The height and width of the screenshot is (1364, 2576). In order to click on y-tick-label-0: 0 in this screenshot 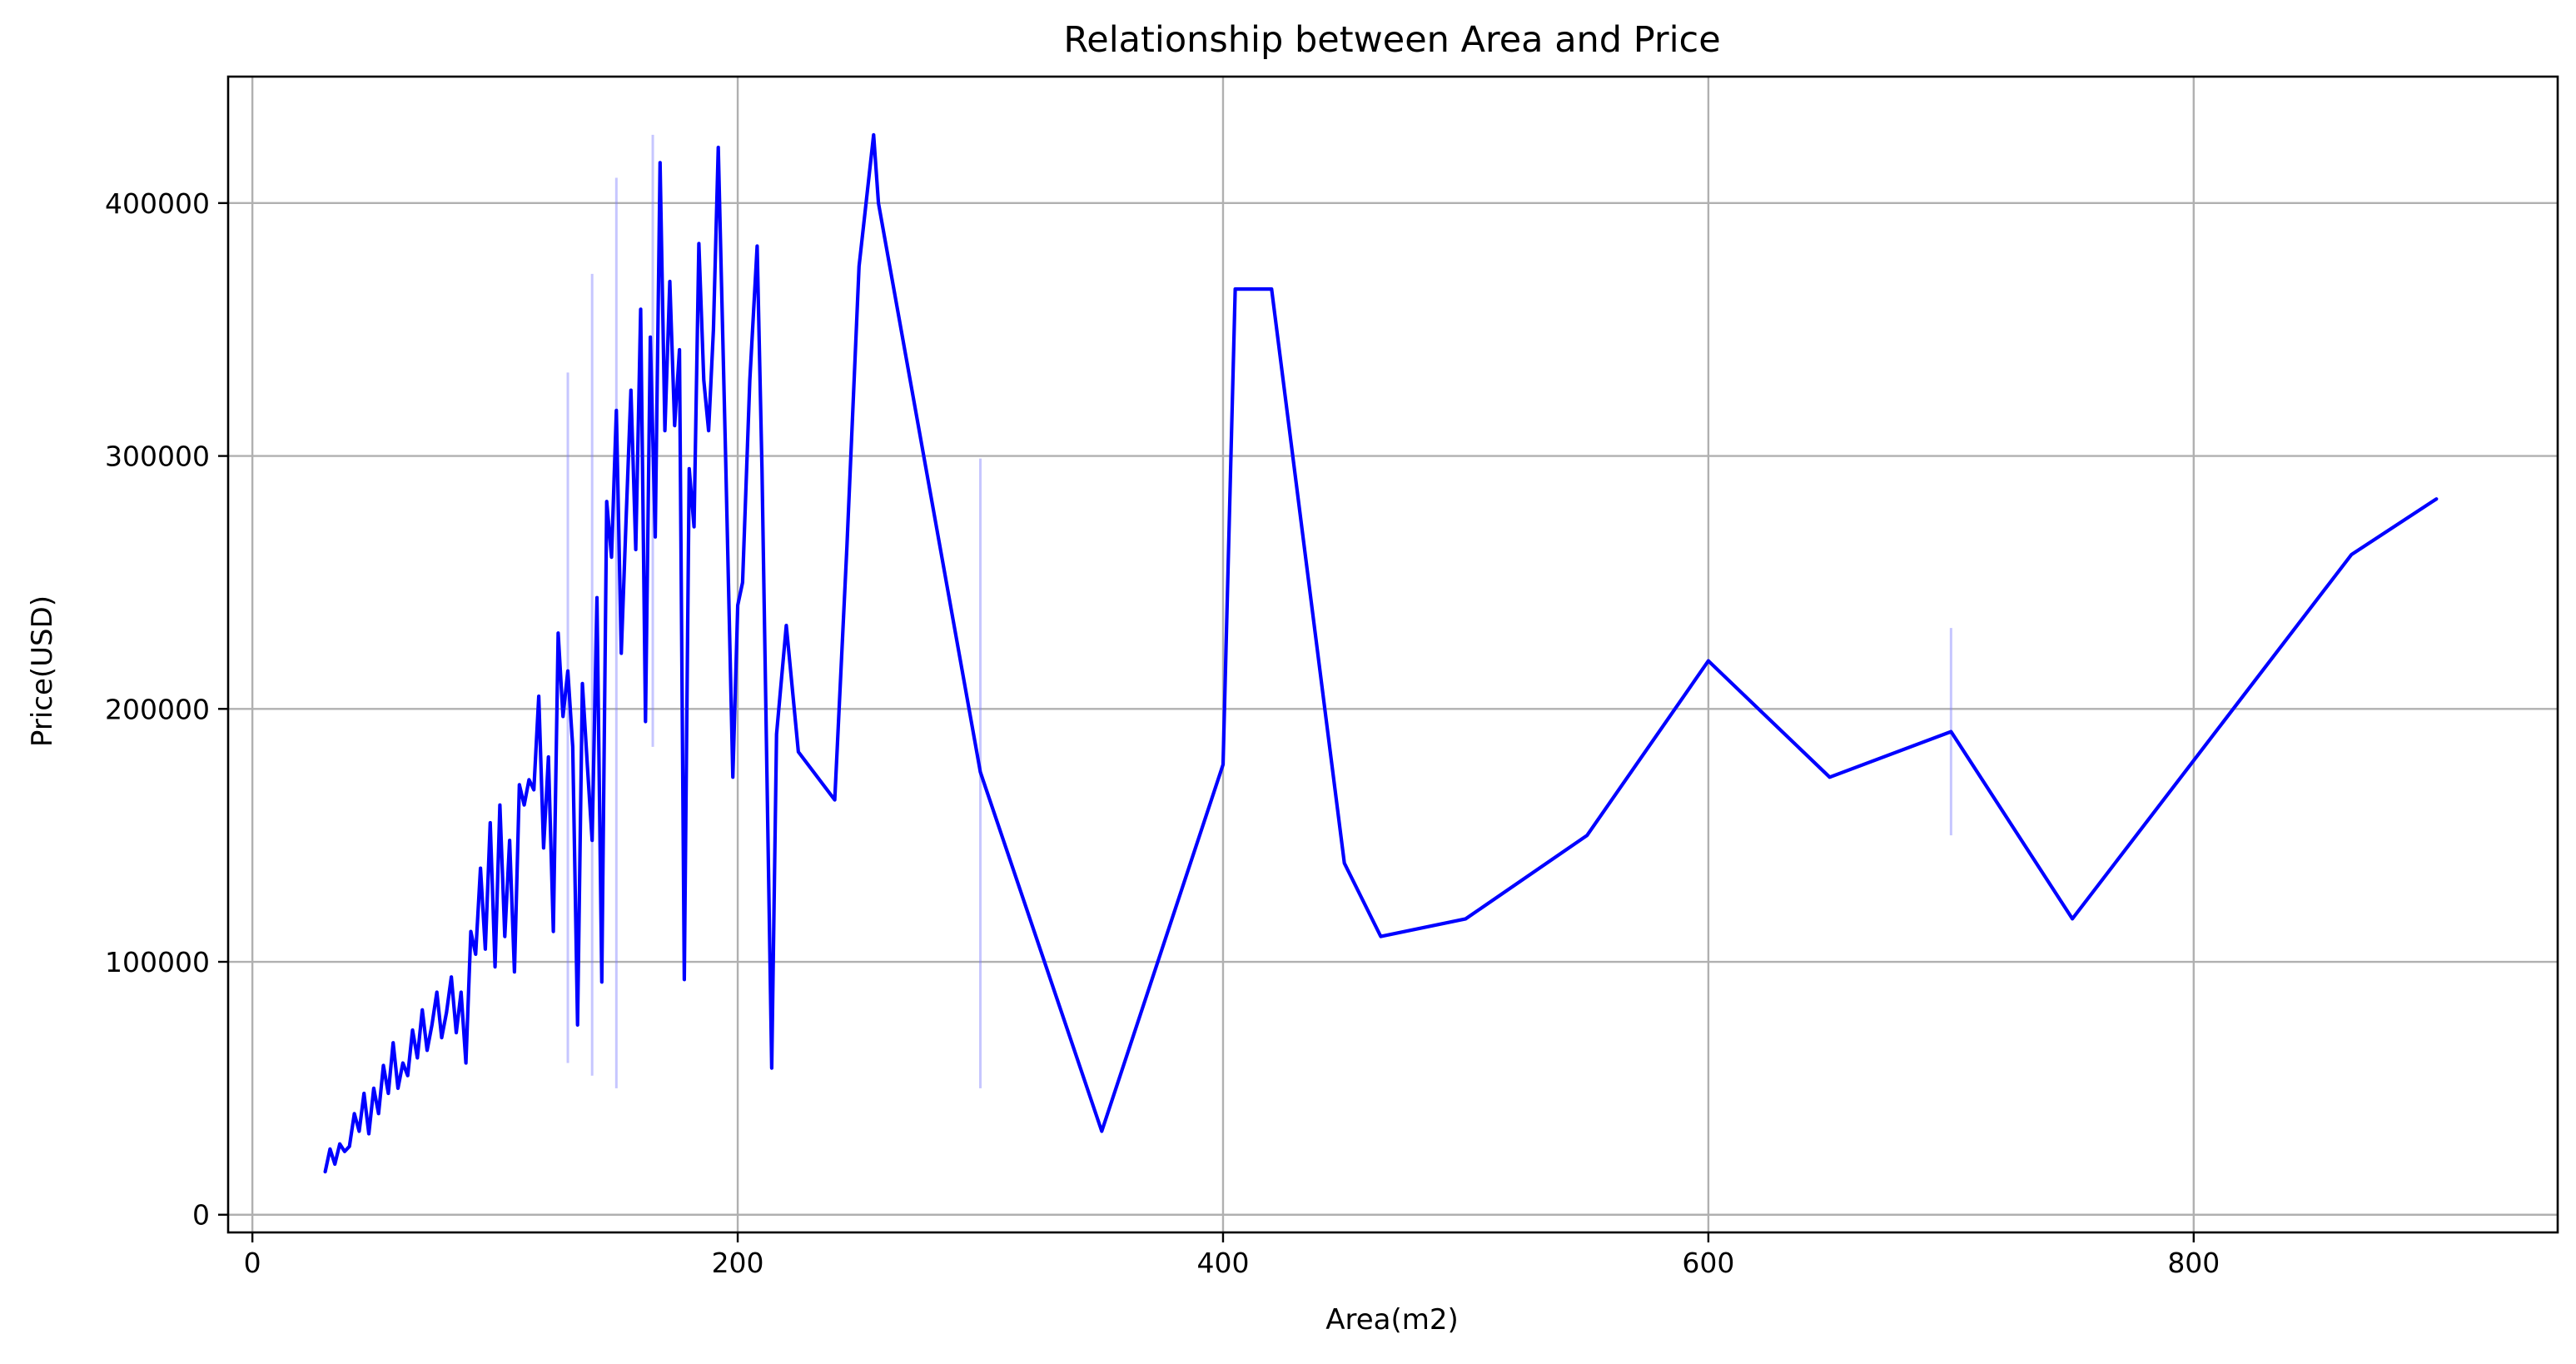, I will do `click(201, 1216)`.